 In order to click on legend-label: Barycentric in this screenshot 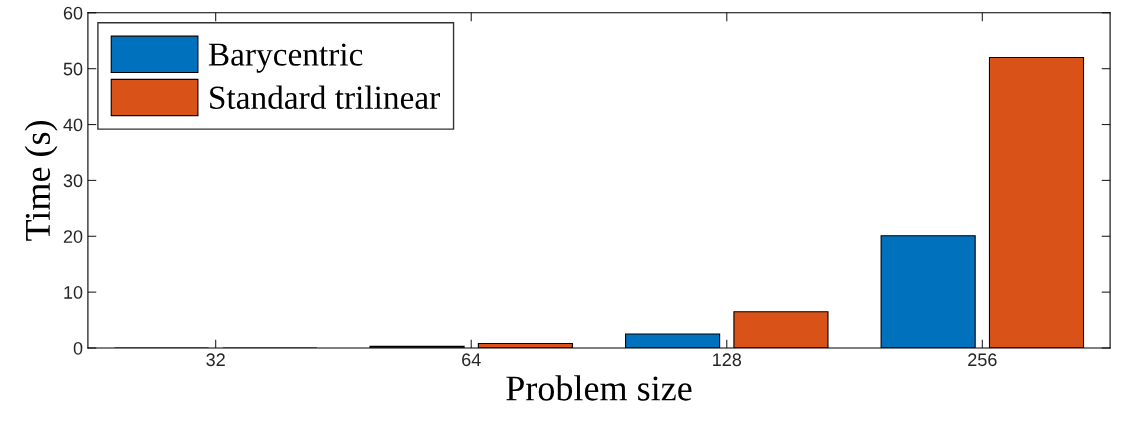, I will do `click(285, 58)`.